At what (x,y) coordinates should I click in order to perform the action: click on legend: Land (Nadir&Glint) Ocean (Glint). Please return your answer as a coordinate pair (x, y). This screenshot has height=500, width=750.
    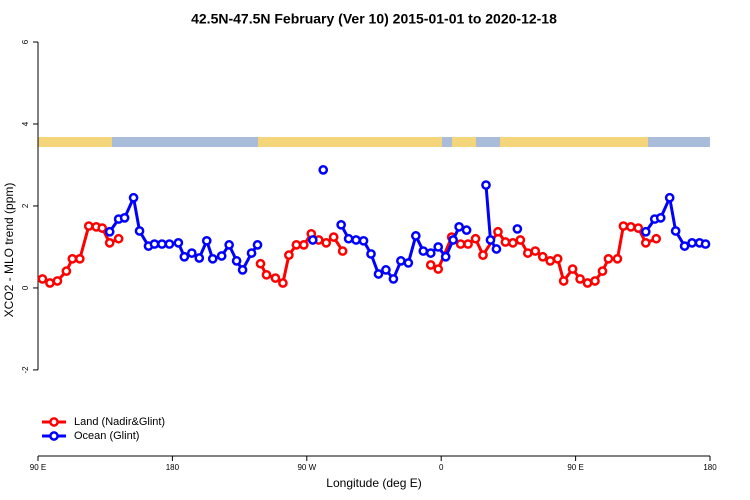
    Looking at the image, I should click on (103, 429).